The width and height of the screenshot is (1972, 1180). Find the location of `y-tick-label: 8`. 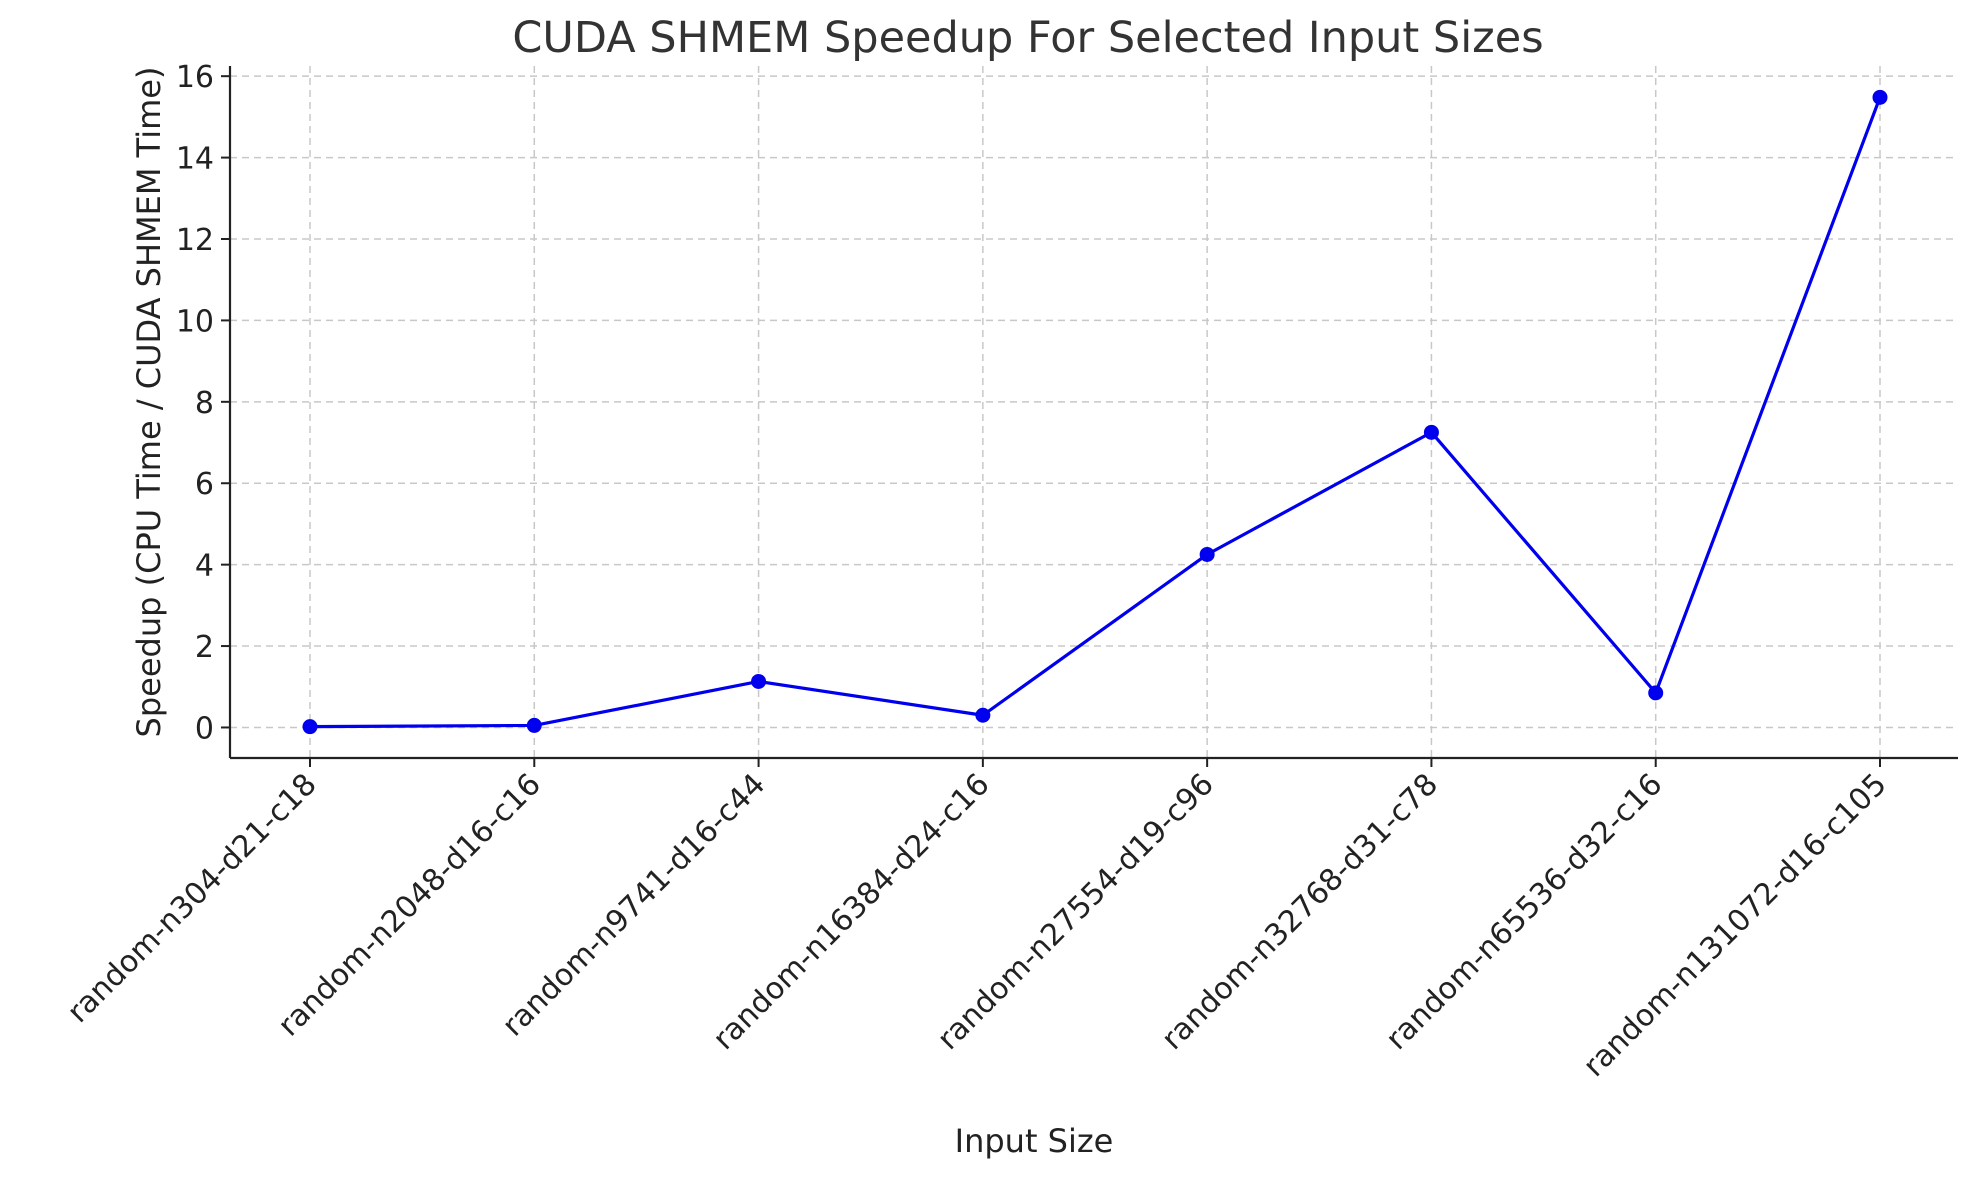

y-tick-label: 8 is located at coordinates (204, 403).